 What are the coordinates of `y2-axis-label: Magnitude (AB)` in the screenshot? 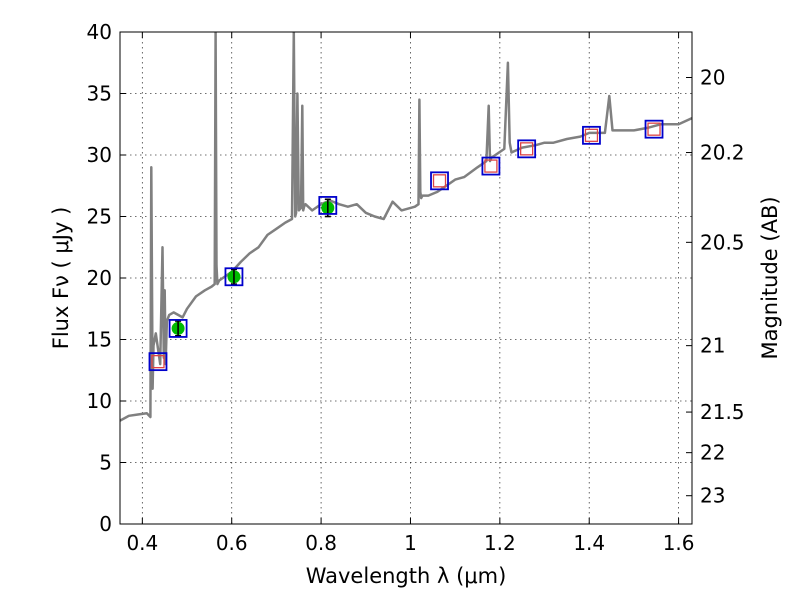 It's located at (770, 277).